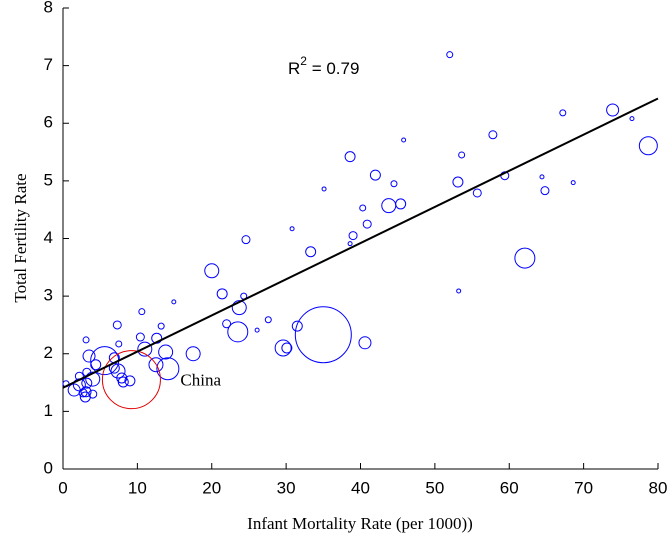 The image size is (671, 544). Describe the element at coordinates (360, 523) in the screenshot. I see `x-axis-label: Infant Mortality Rate (per 1000))` at that location.